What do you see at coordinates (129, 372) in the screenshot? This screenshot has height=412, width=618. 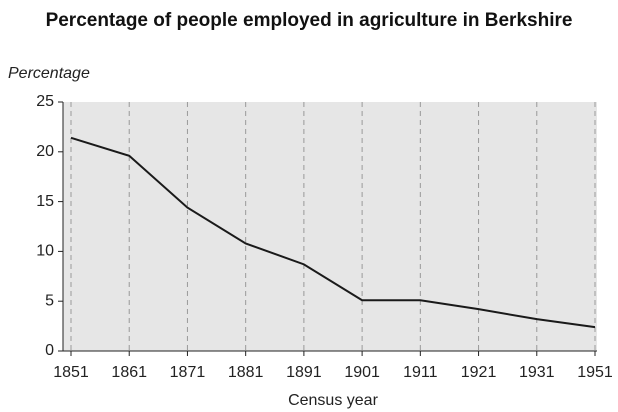 I see `x-tick-label: 1861` at bounding box center [129, 372].